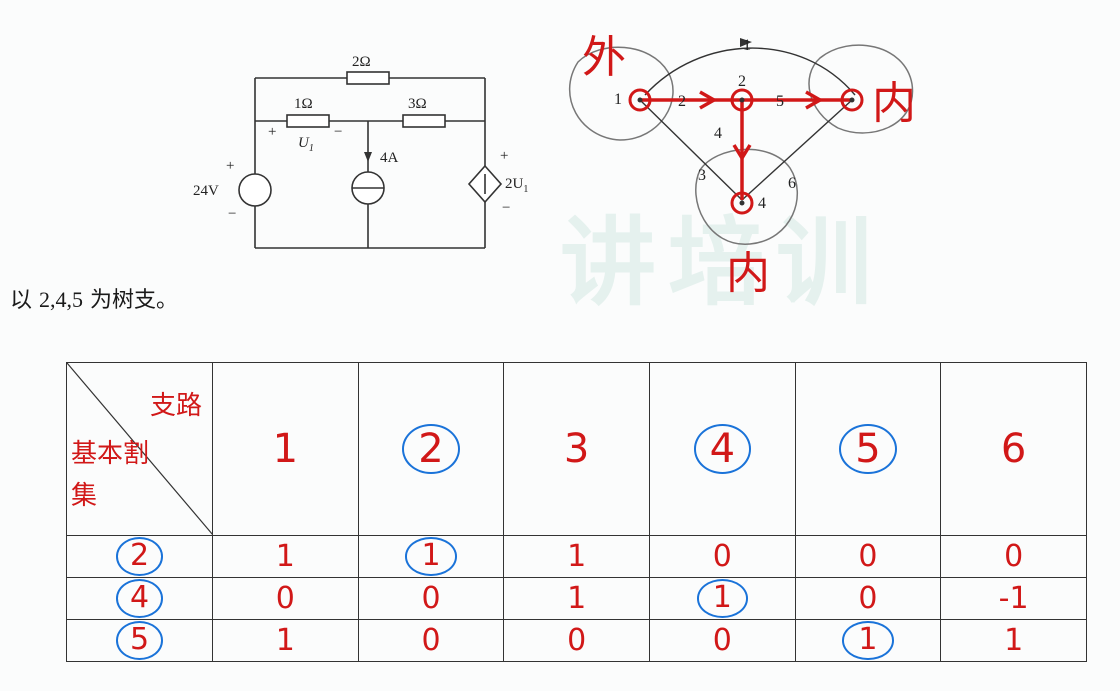  Describe the element at coordinates (139, 598) in the screenshot. I see `row-label-cutset-4: 4` at that location.